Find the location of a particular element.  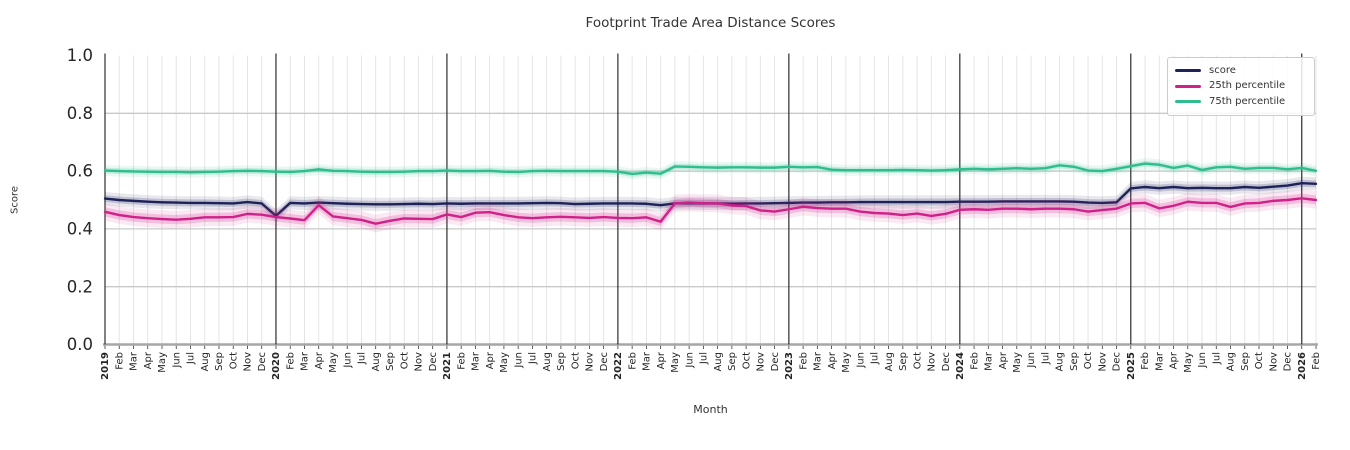

legend-item-score: score is located at coordinates (1241, 71).